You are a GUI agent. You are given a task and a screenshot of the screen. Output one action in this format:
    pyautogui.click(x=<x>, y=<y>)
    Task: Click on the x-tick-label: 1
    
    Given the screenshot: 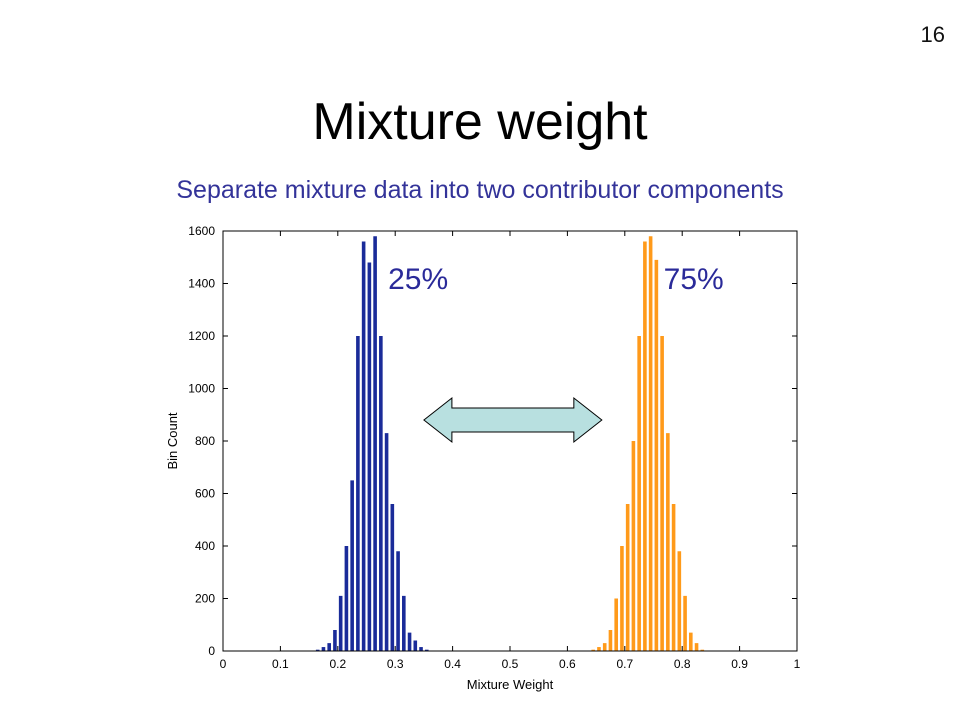 What is the action you would take?
    pyautogui.click(x=797, y=664)
    